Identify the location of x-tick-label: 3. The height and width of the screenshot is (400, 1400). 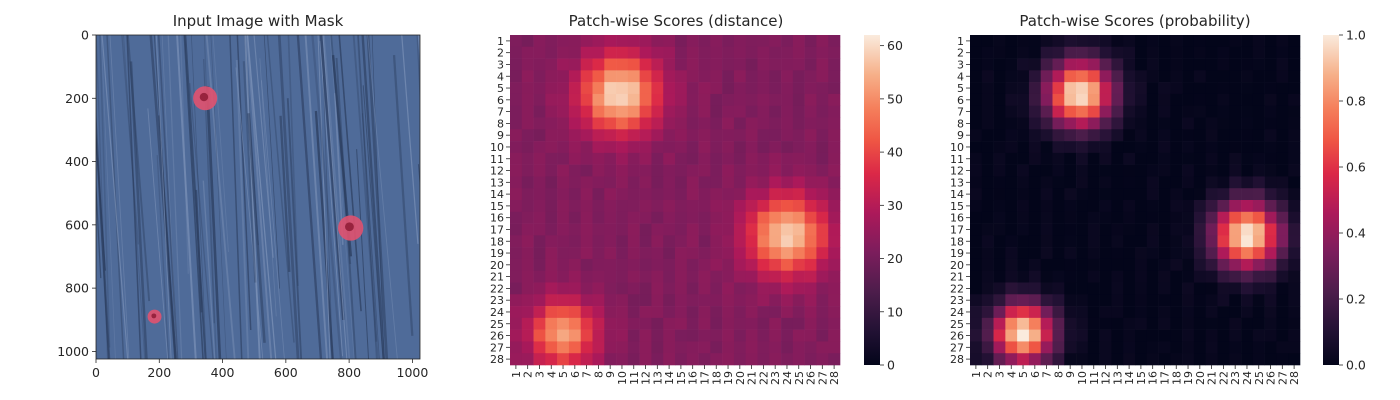
(539, 374).